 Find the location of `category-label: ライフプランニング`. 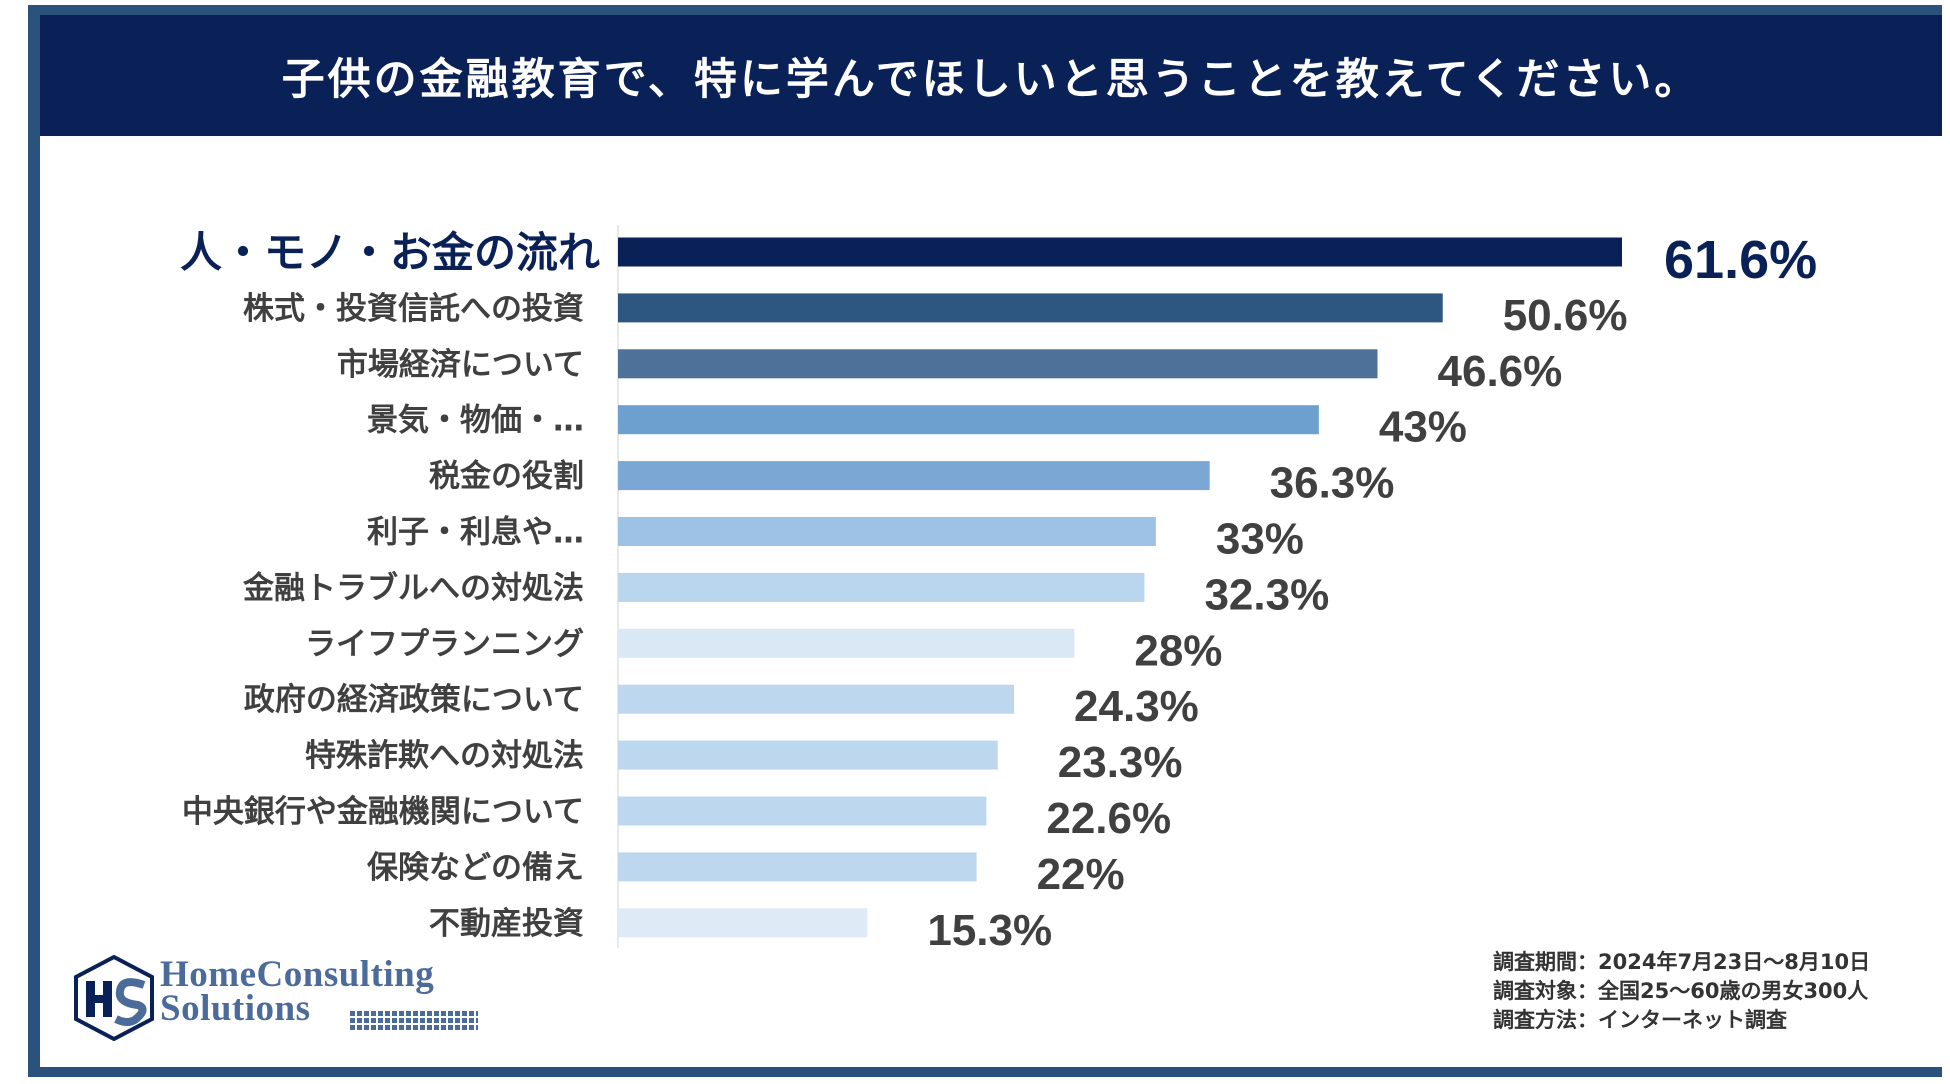

category-label: ライフプランニング is located at coordinates (444, 644).